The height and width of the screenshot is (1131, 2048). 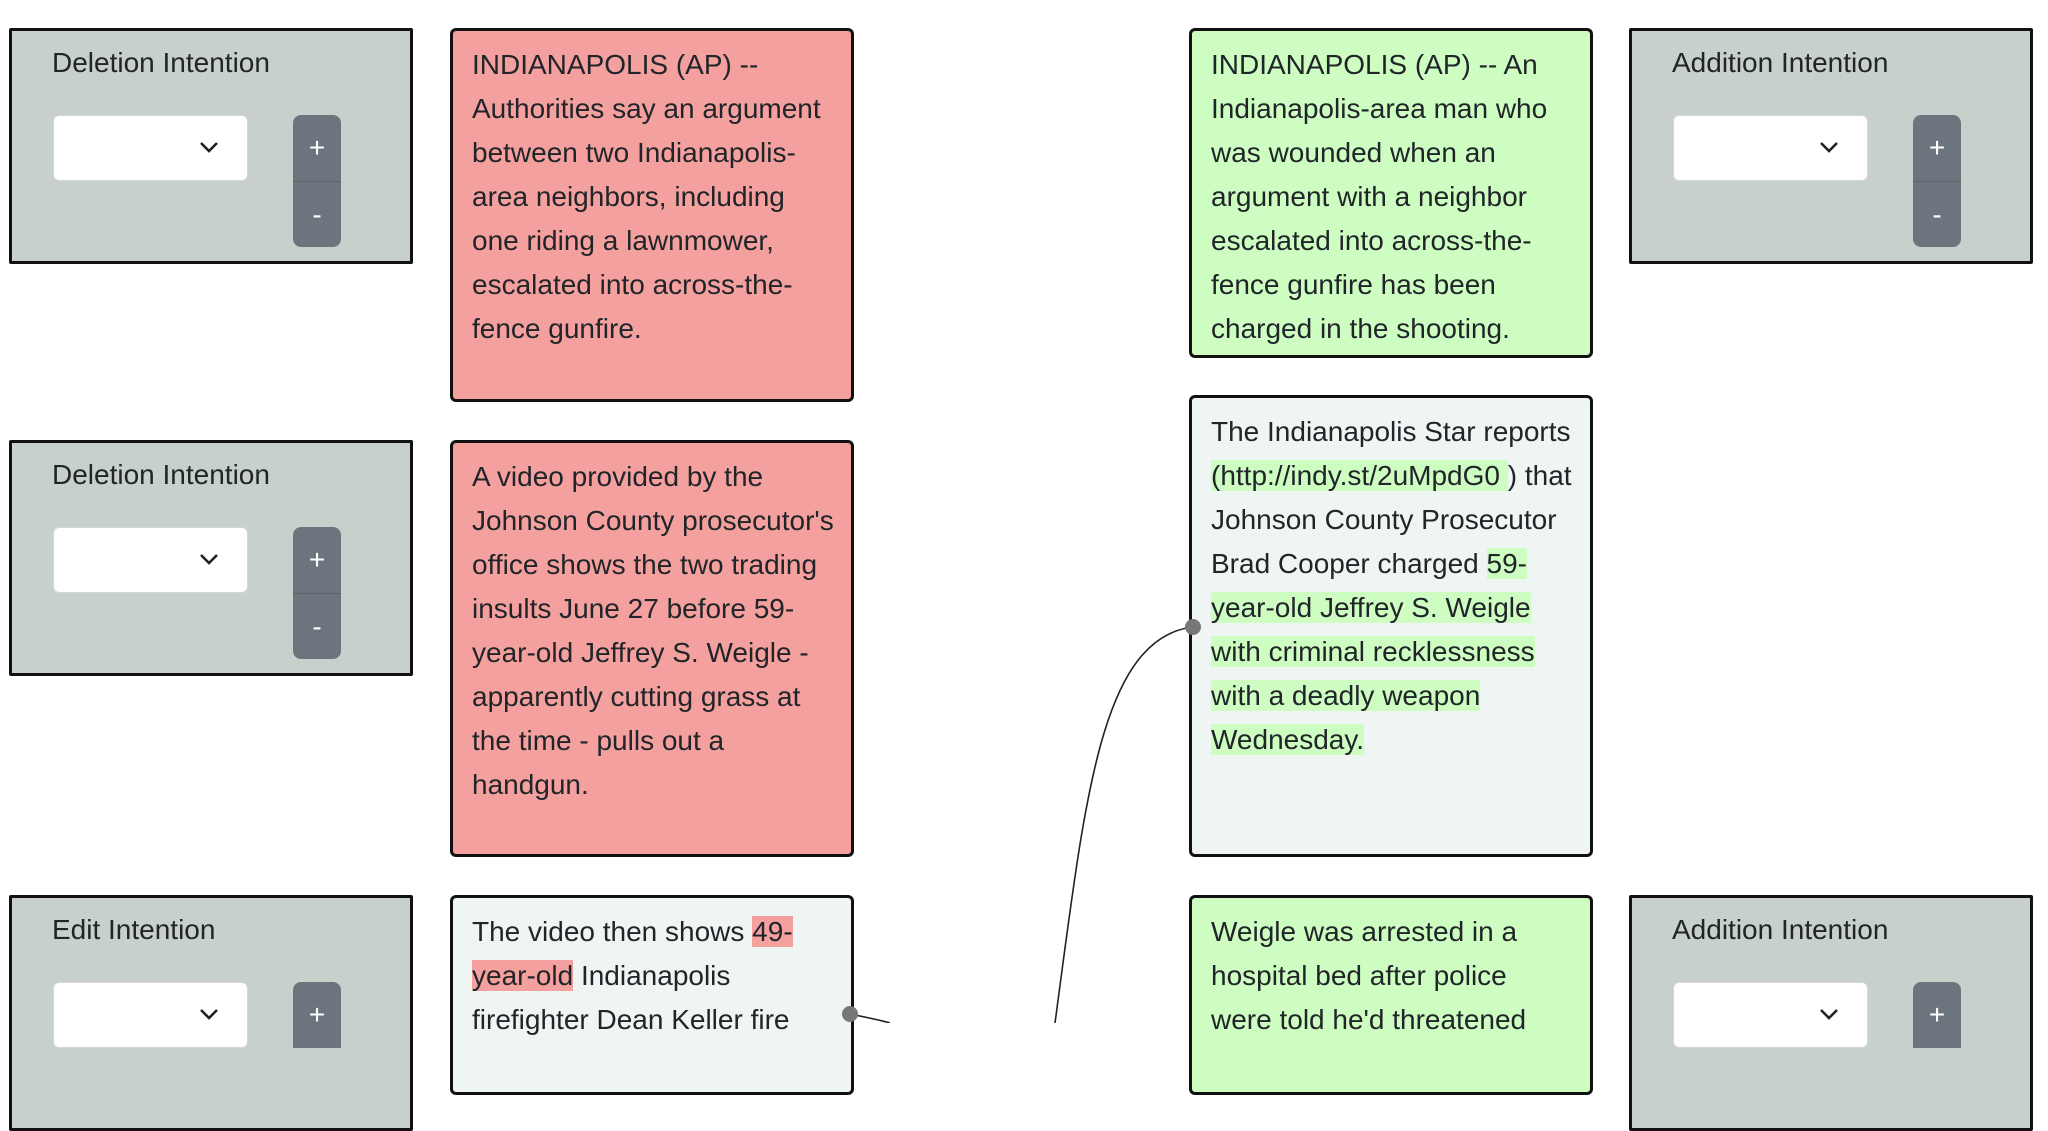 I want to click on source-link: (http://indy.st/2uMpdG0, so click(x=1359, y=475).